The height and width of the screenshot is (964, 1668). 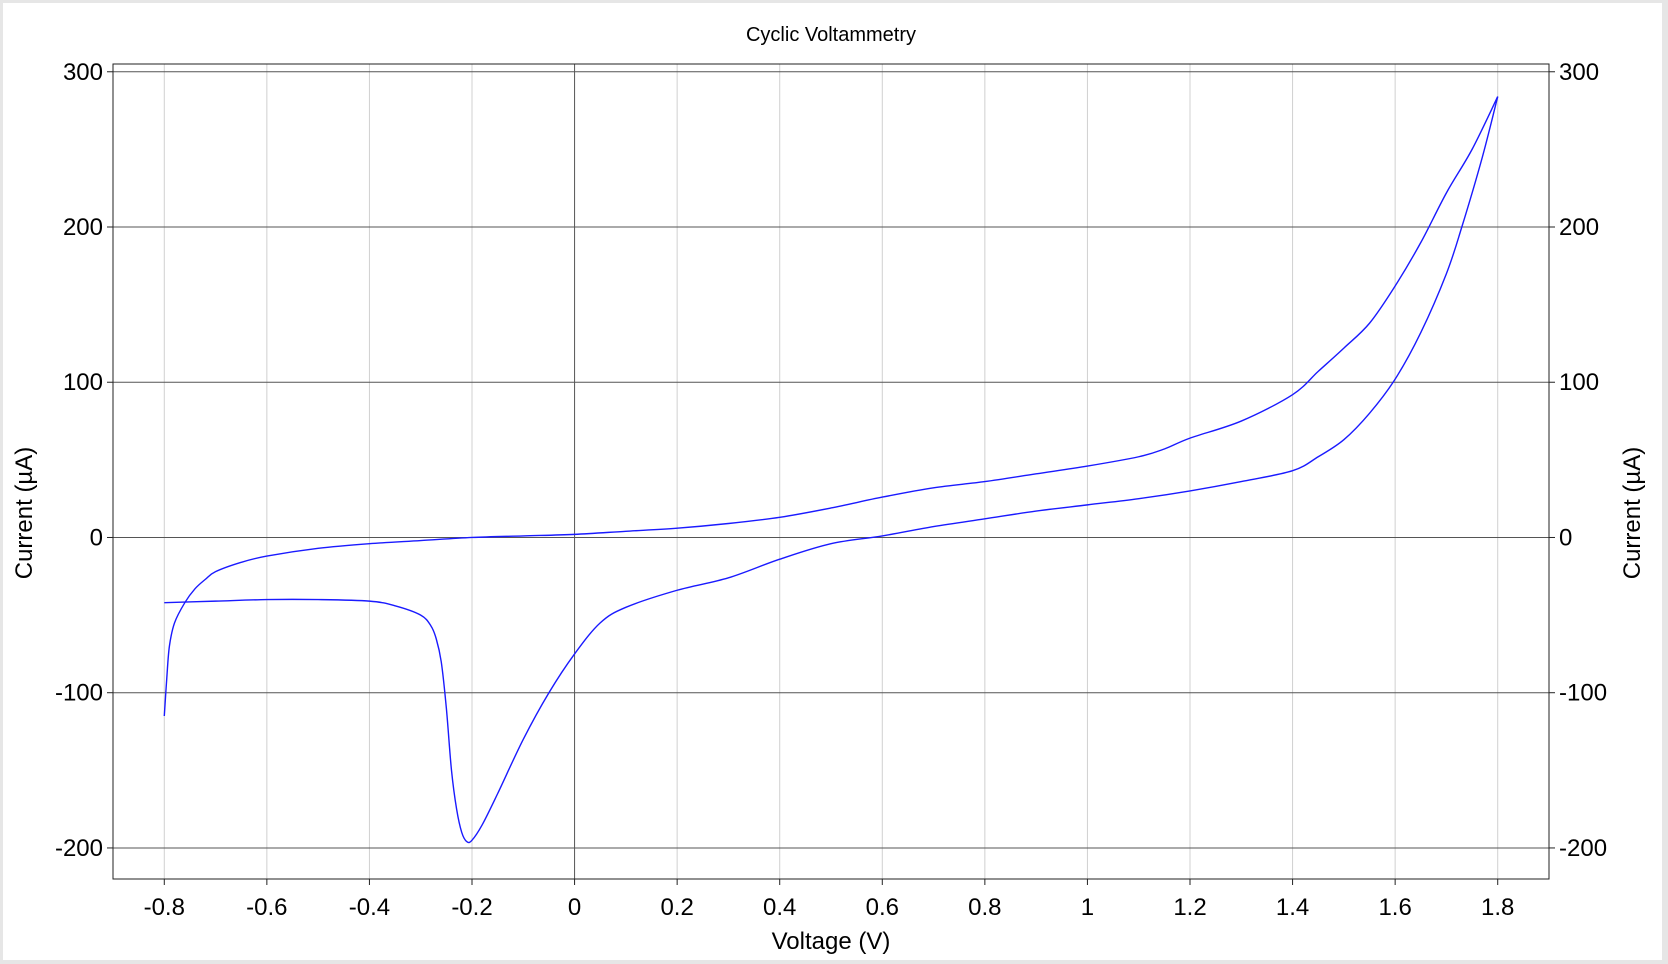 What do you see at coordinates (1579, 227) in the screenshot?
I see `y-tick-label-right: 200` at bounding box center [1579, 227].